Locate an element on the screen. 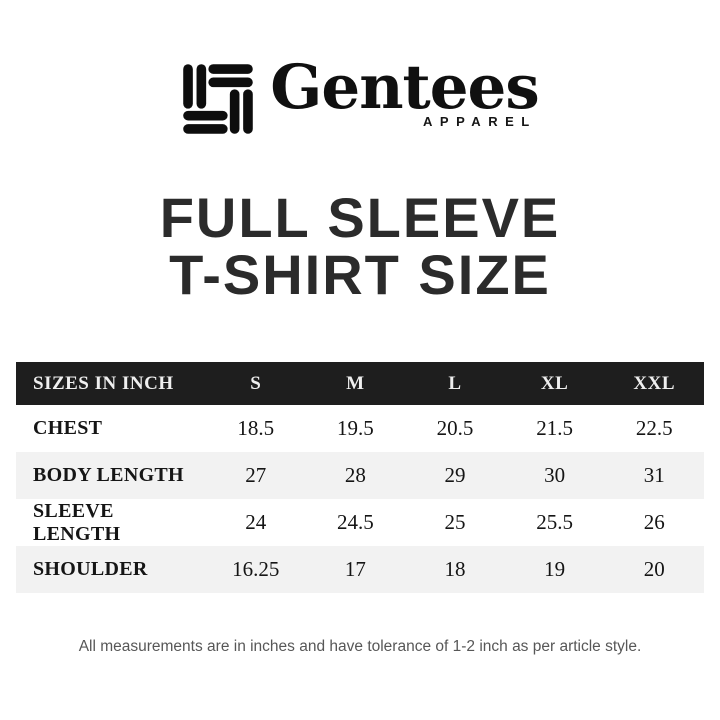 This screenshot has height=720, width=720. table-cell: 18 is located at coordinates (455, 569).